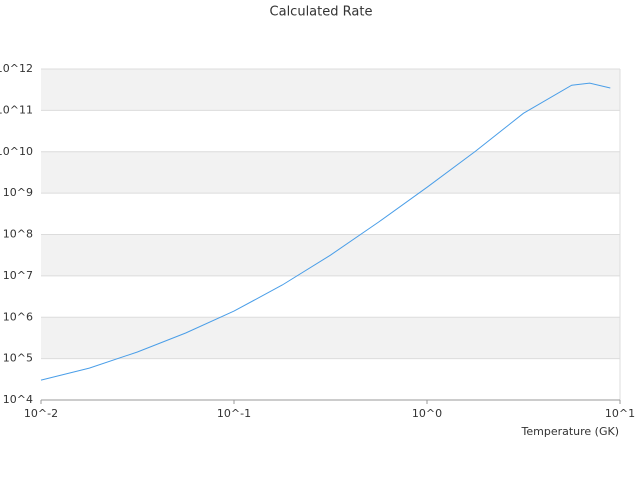 Image resolution: width=640 pixels, height=484 pixels. Describe the element at coordinates (16, 68) in the screenshot. I see `y-tick-label: 10^12` at that location.